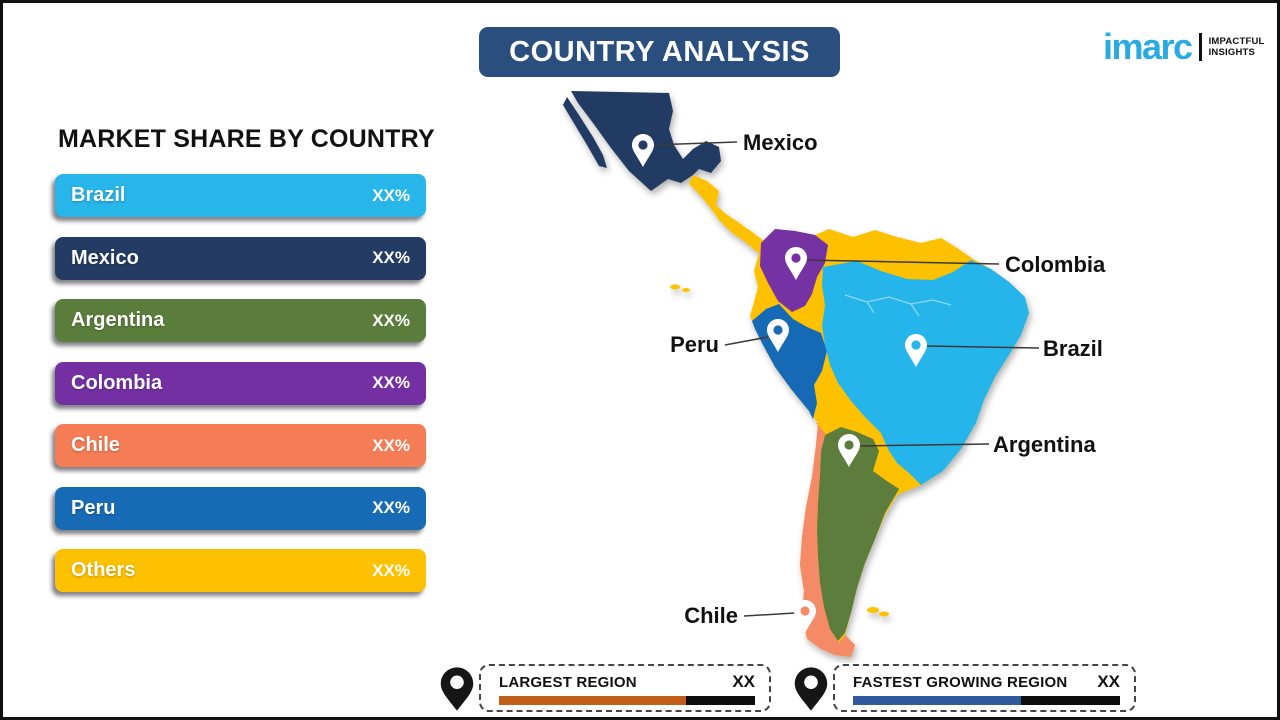 The image size is (1280, 720). Describe the element at coordinates (240, 570) in the screenshot. I see `bar-others: Others XX%` at that location.